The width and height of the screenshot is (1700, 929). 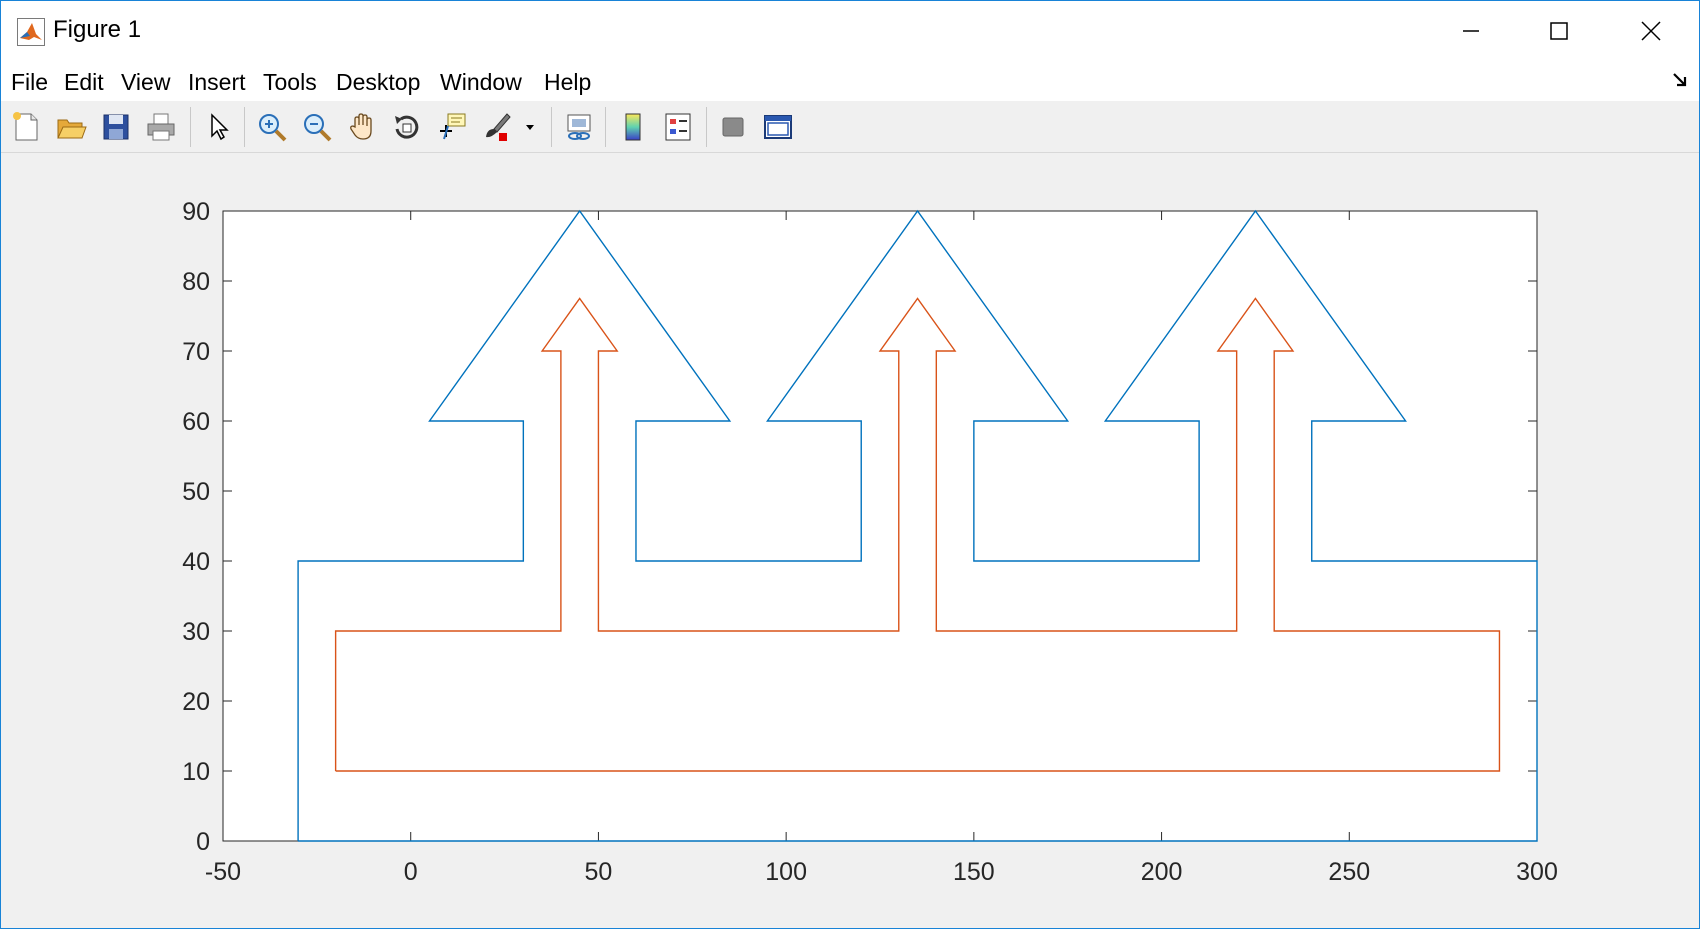 I want to click on zoom-out-button, so click(x=317, y=127).